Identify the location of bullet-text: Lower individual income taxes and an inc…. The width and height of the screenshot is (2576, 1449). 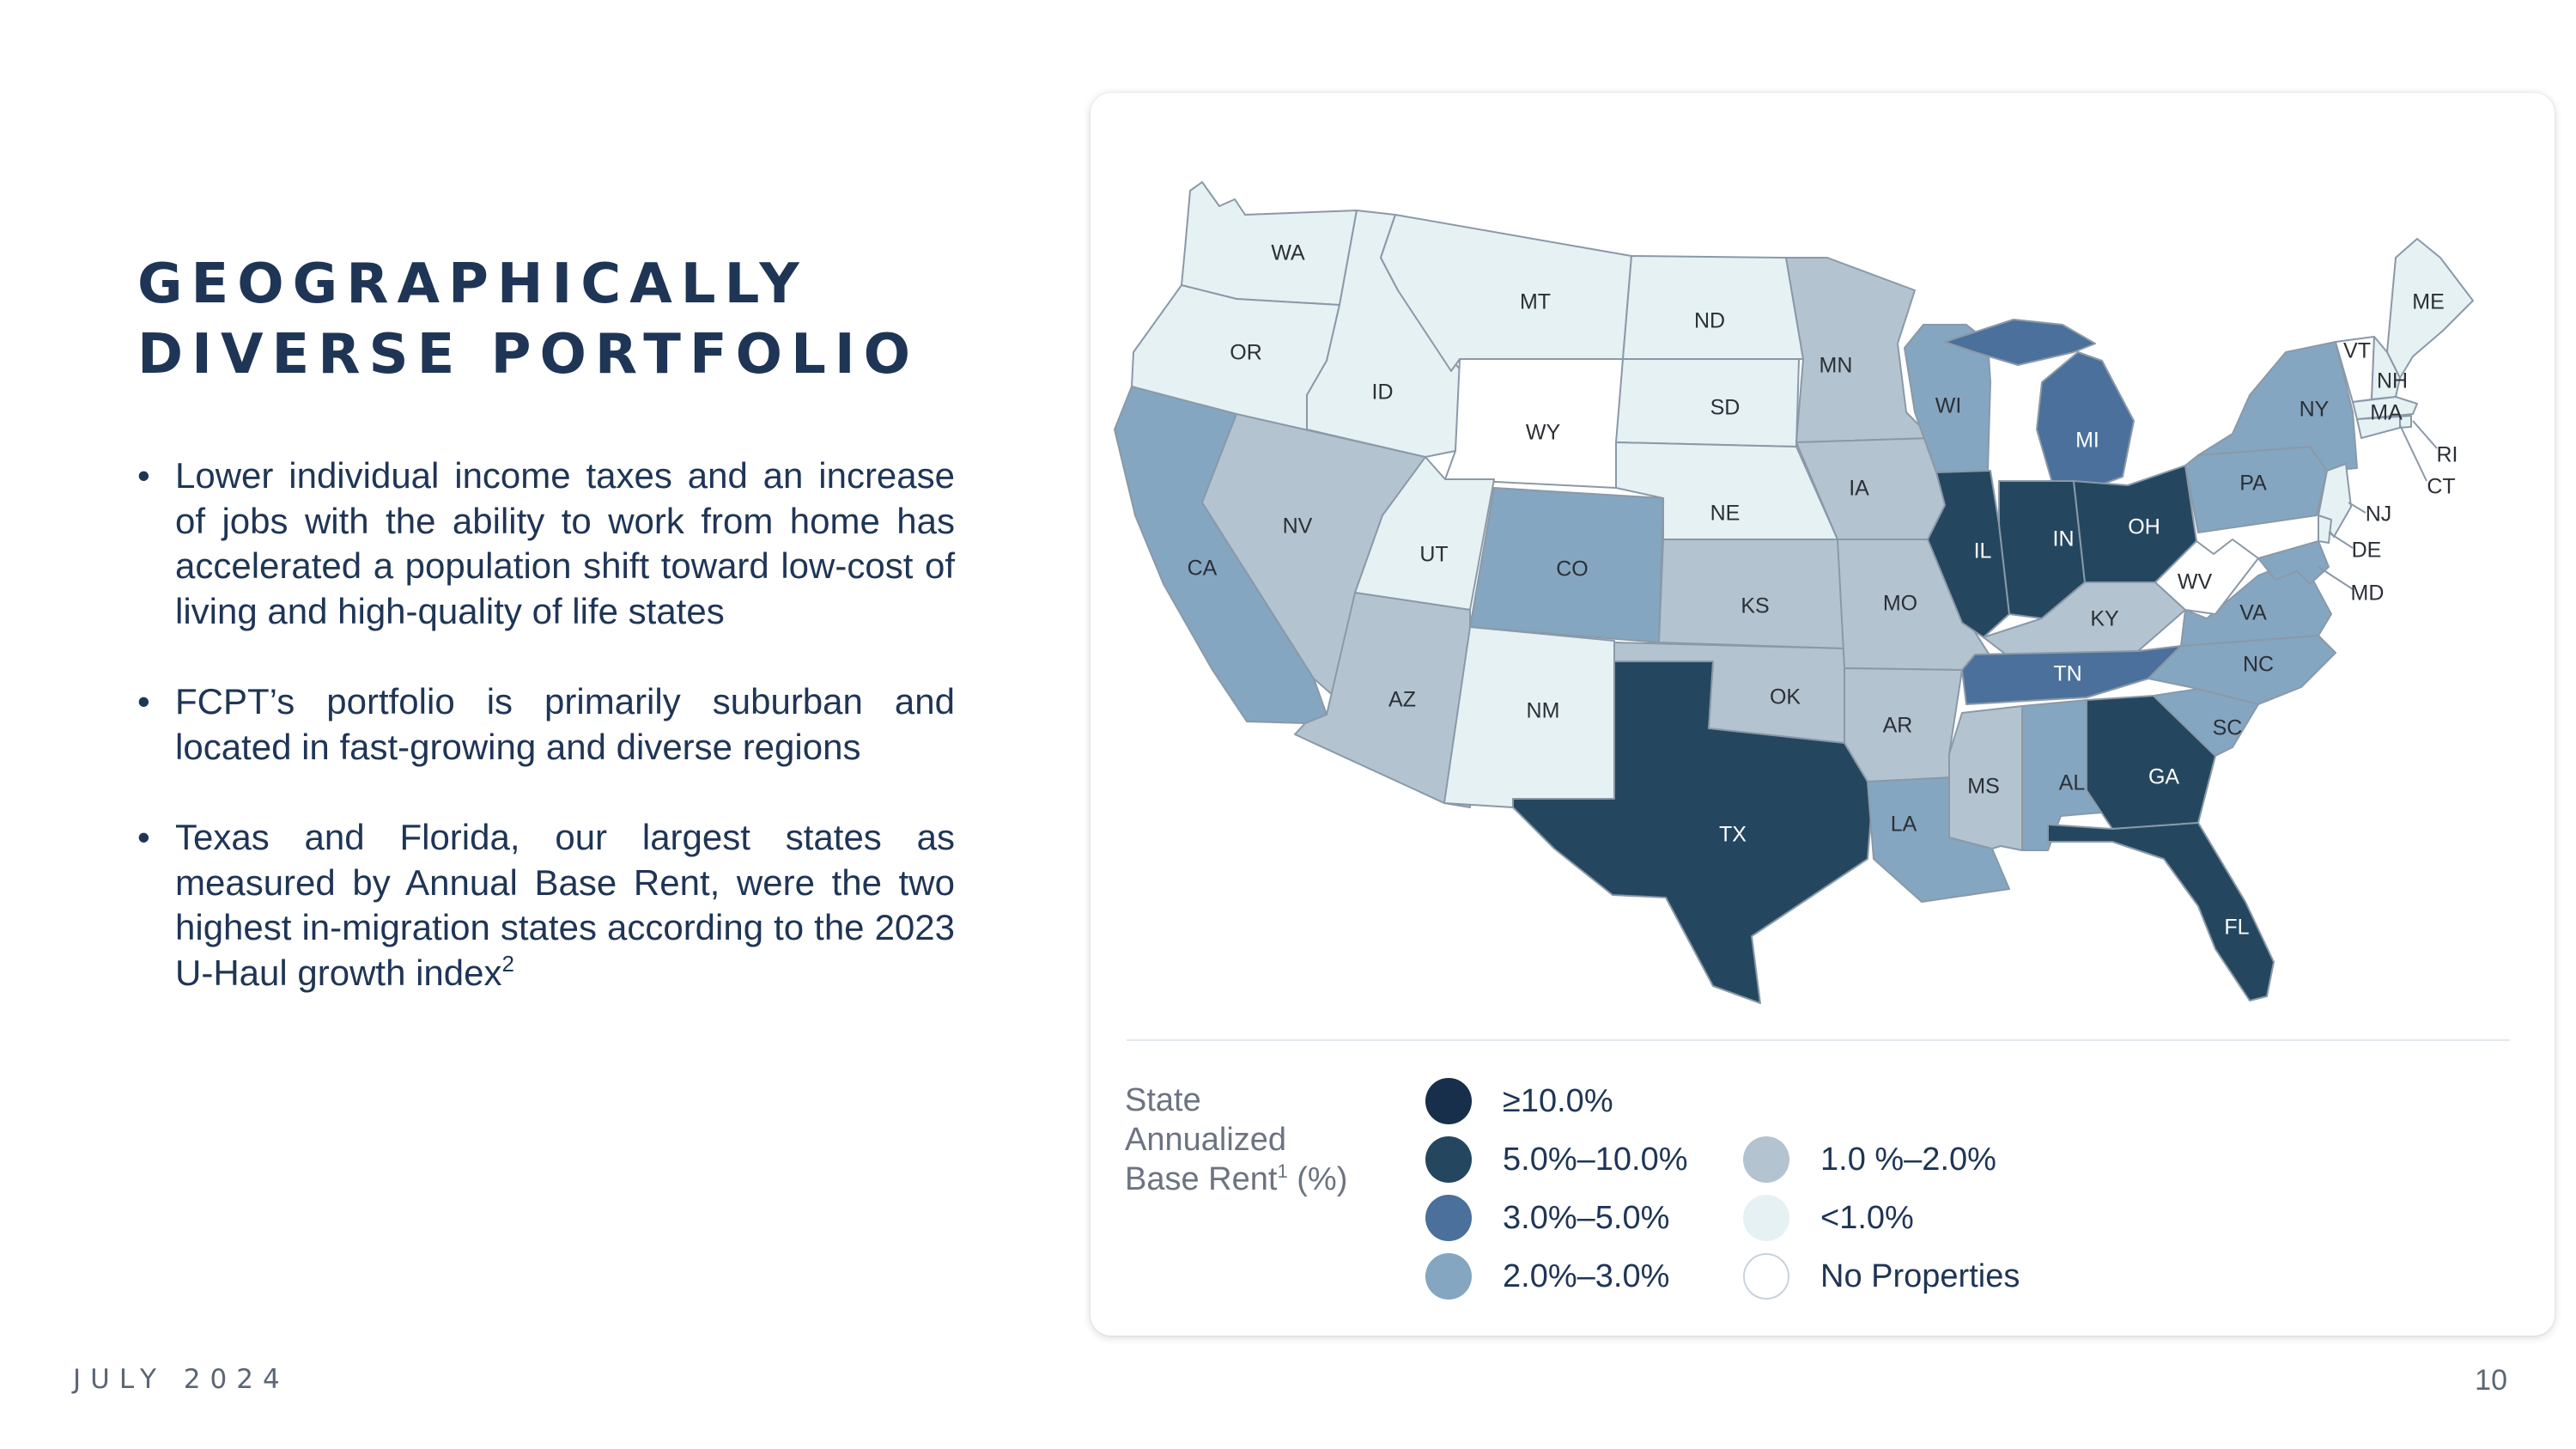
(565, 543).